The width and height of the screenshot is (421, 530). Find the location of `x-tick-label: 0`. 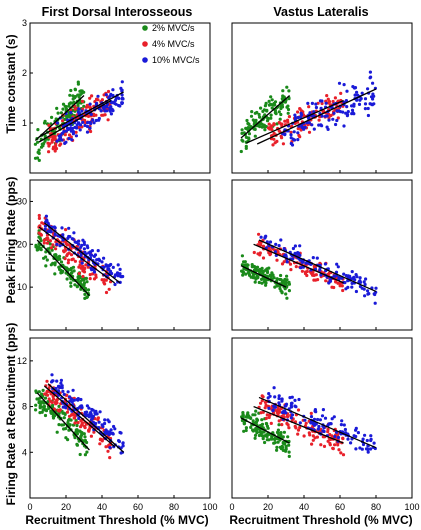

x-tick-label: 0 is located at coordinates (29, 507).